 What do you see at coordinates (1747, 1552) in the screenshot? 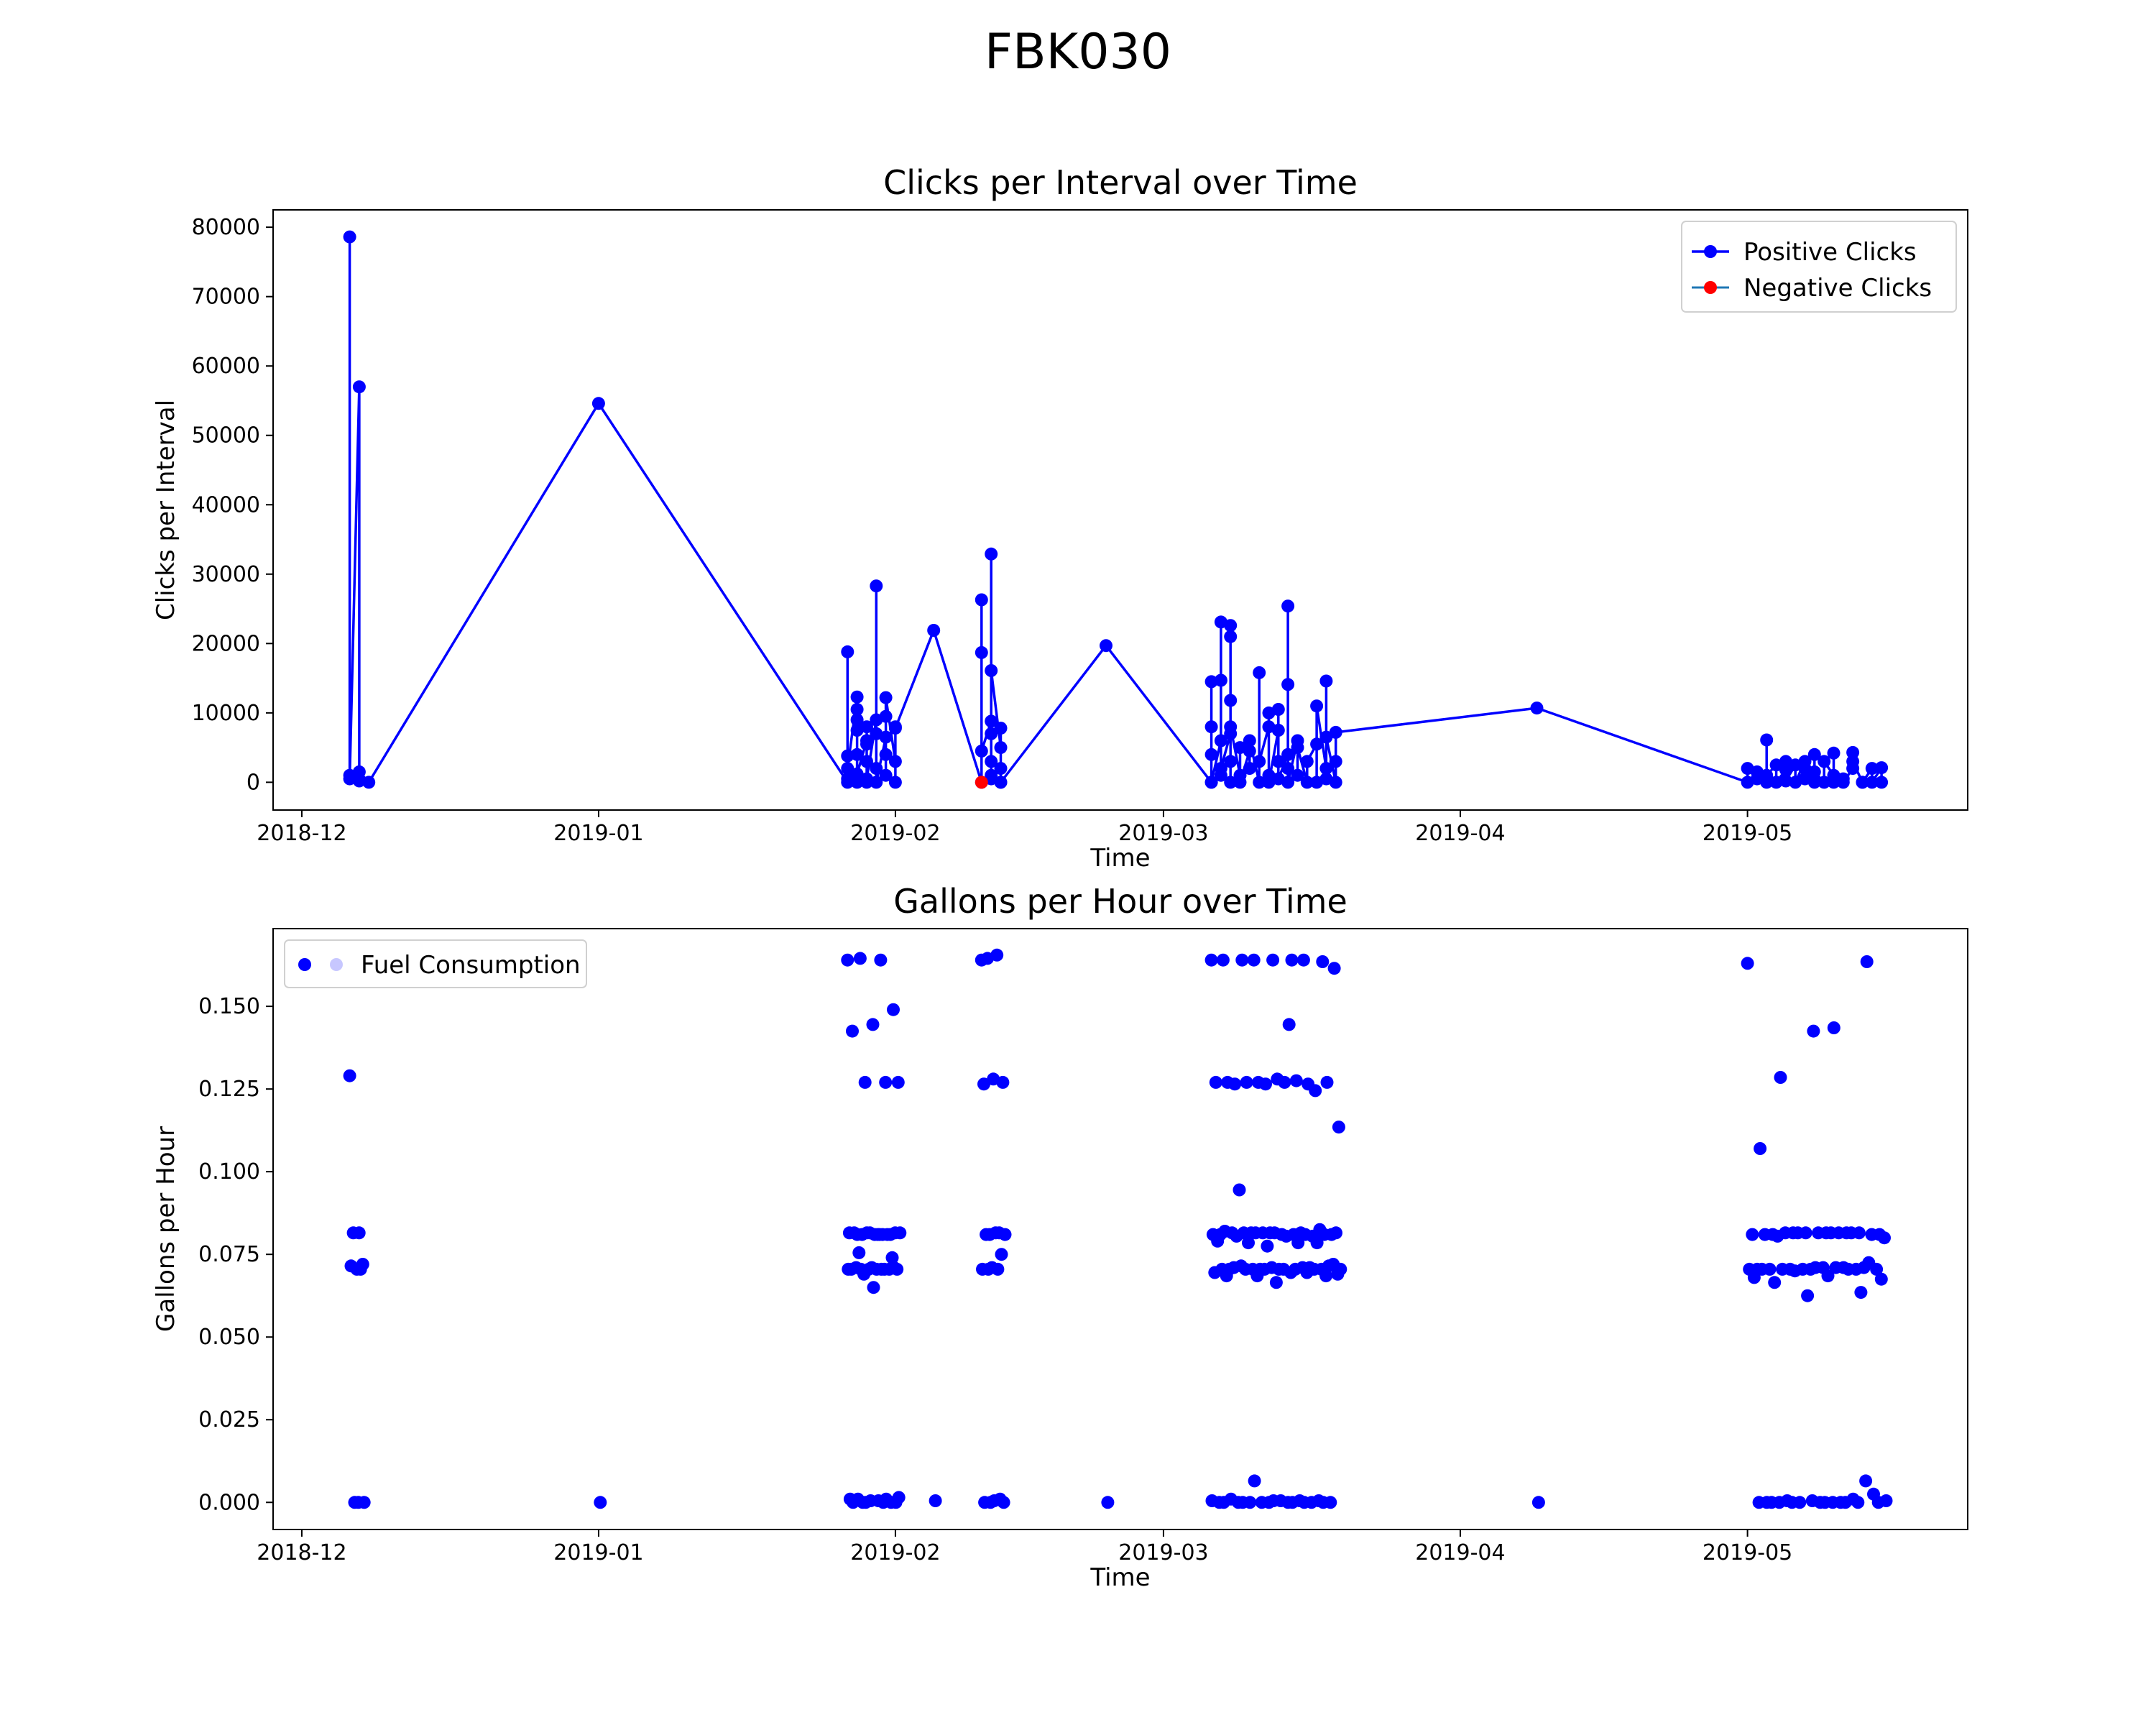
I see `x-tick-label: 2019-05` at bounding box center [1747, 1552].